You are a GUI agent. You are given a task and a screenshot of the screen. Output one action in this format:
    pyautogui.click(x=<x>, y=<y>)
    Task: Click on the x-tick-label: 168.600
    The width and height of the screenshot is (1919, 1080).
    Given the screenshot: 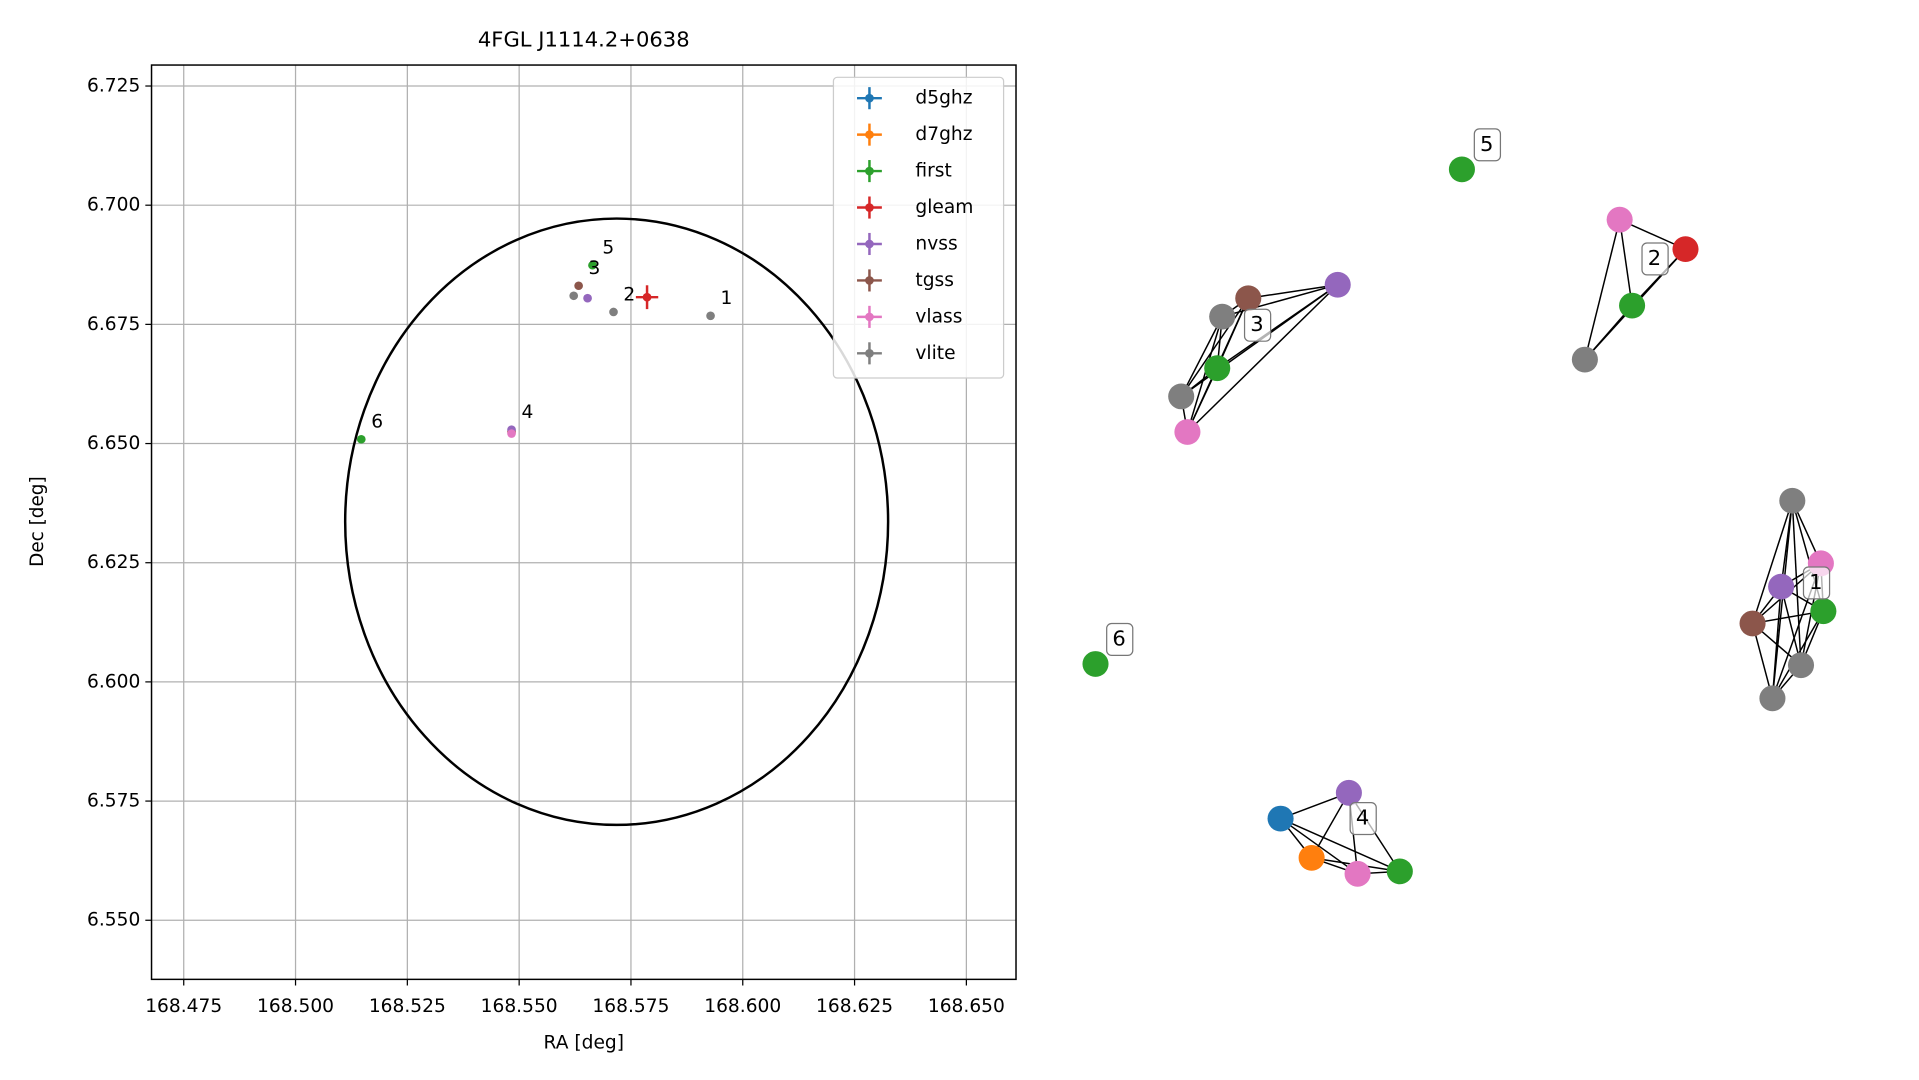 What is the action you would take?
    pyautogui.click(x=742, y=1006)
    